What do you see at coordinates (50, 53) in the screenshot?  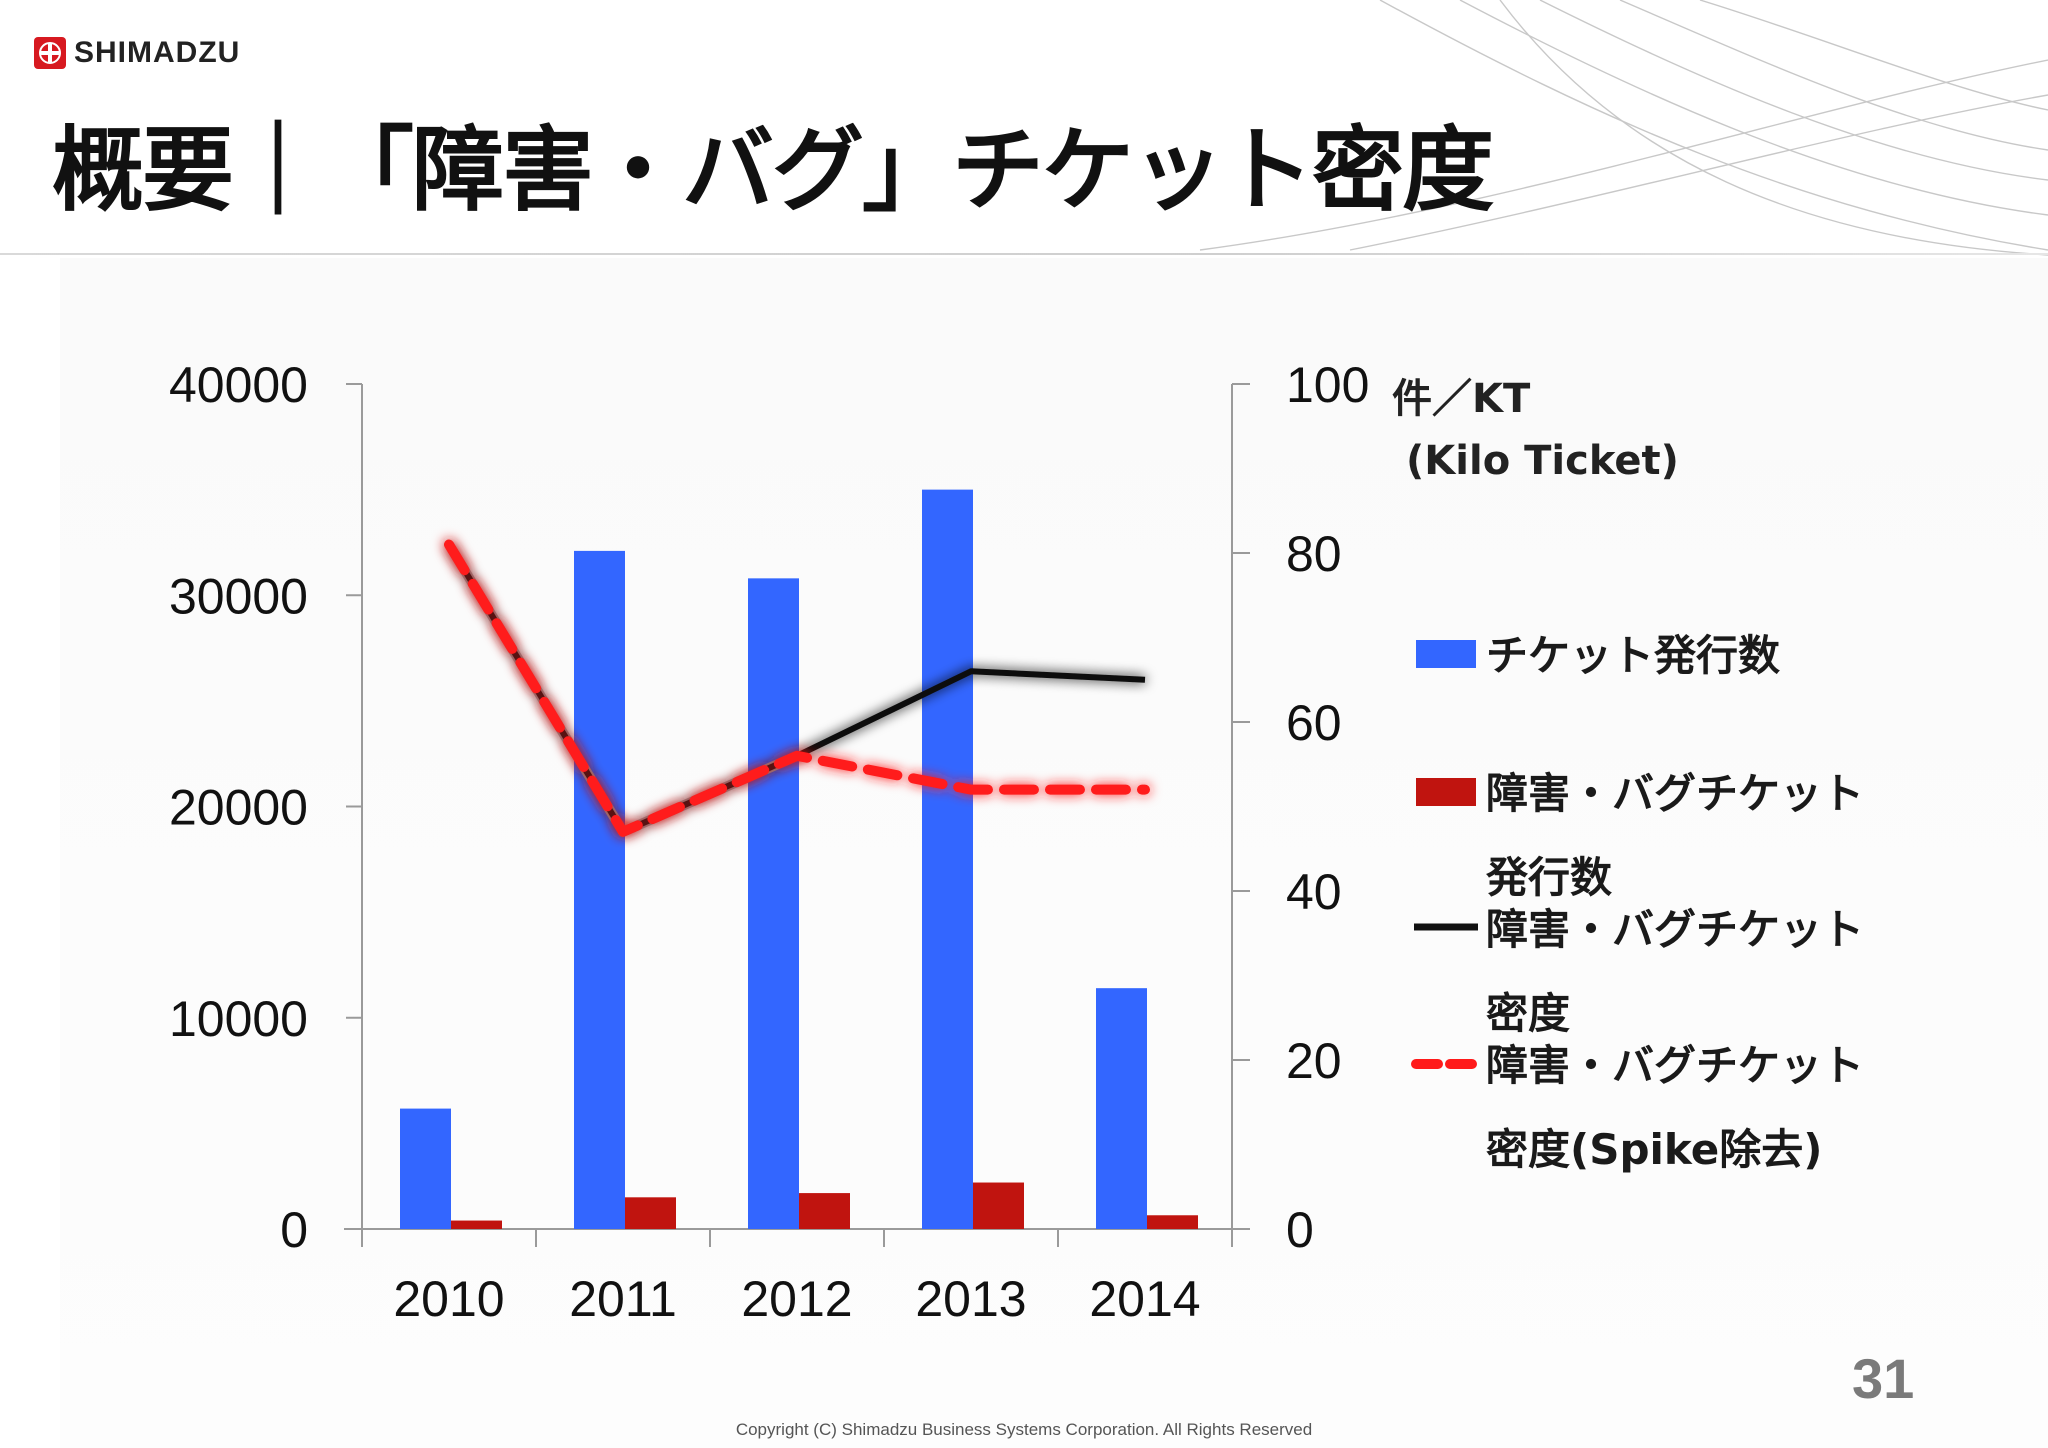 I see `shimadzu-logo-icon` at bounding box center [50, 53].